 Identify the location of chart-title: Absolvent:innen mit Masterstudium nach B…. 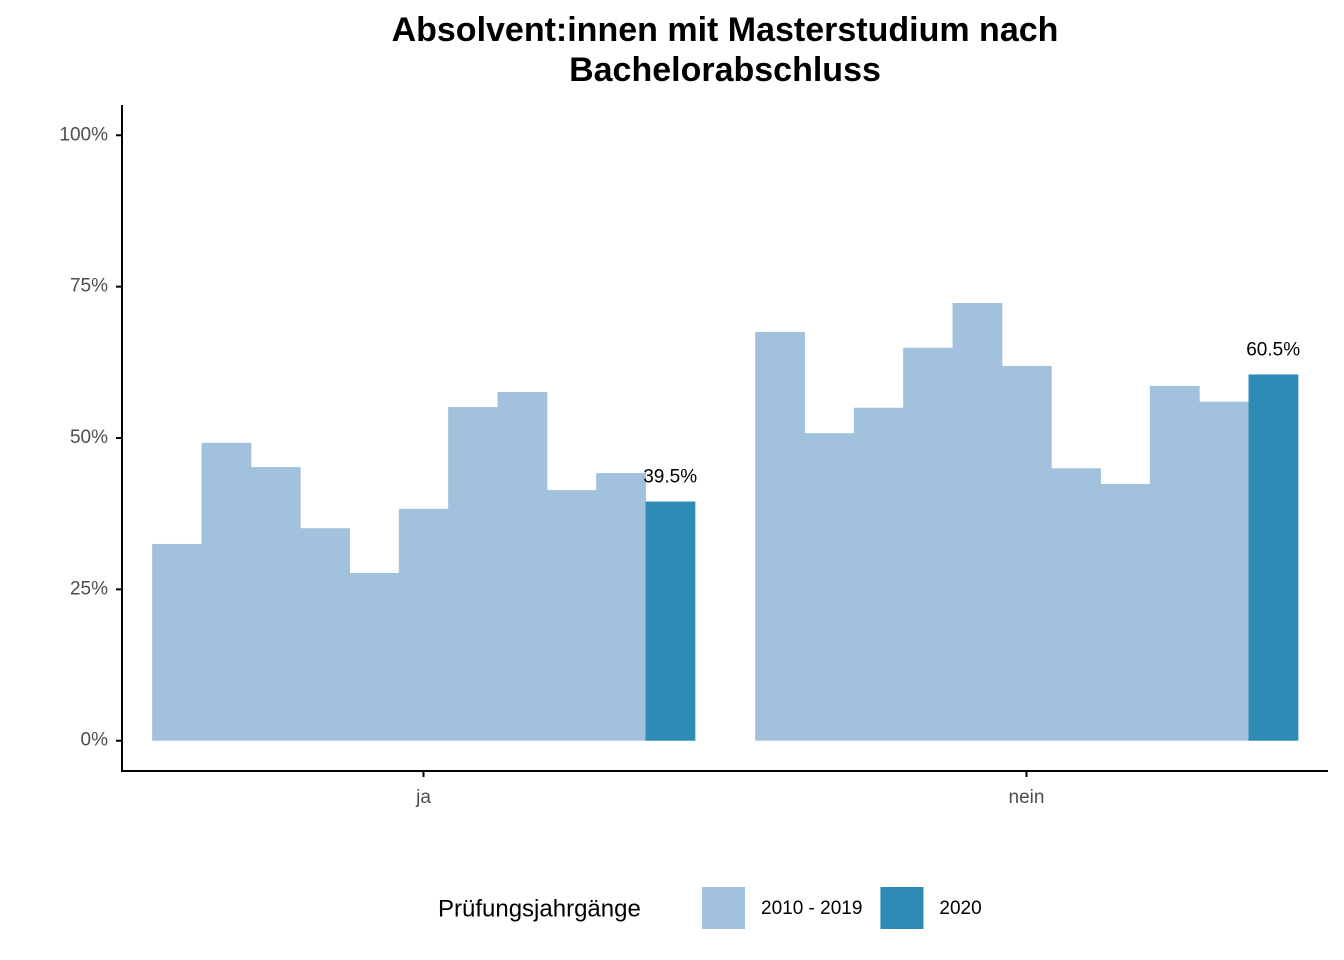
(725, 50).